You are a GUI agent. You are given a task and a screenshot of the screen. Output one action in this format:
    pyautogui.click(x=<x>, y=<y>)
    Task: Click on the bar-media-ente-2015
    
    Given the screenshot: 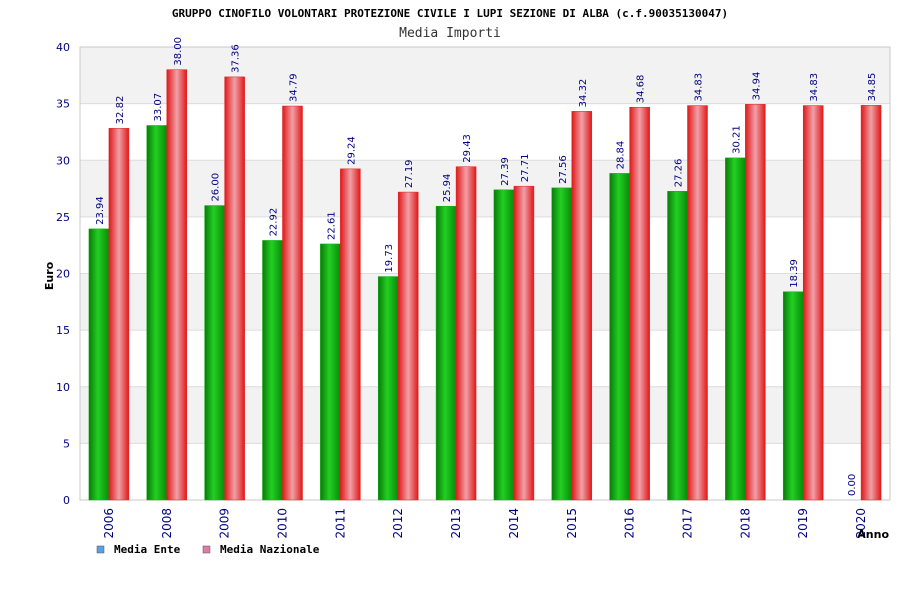 What is the action you would take?
    pyautogui.click(x=562, y=344)
    